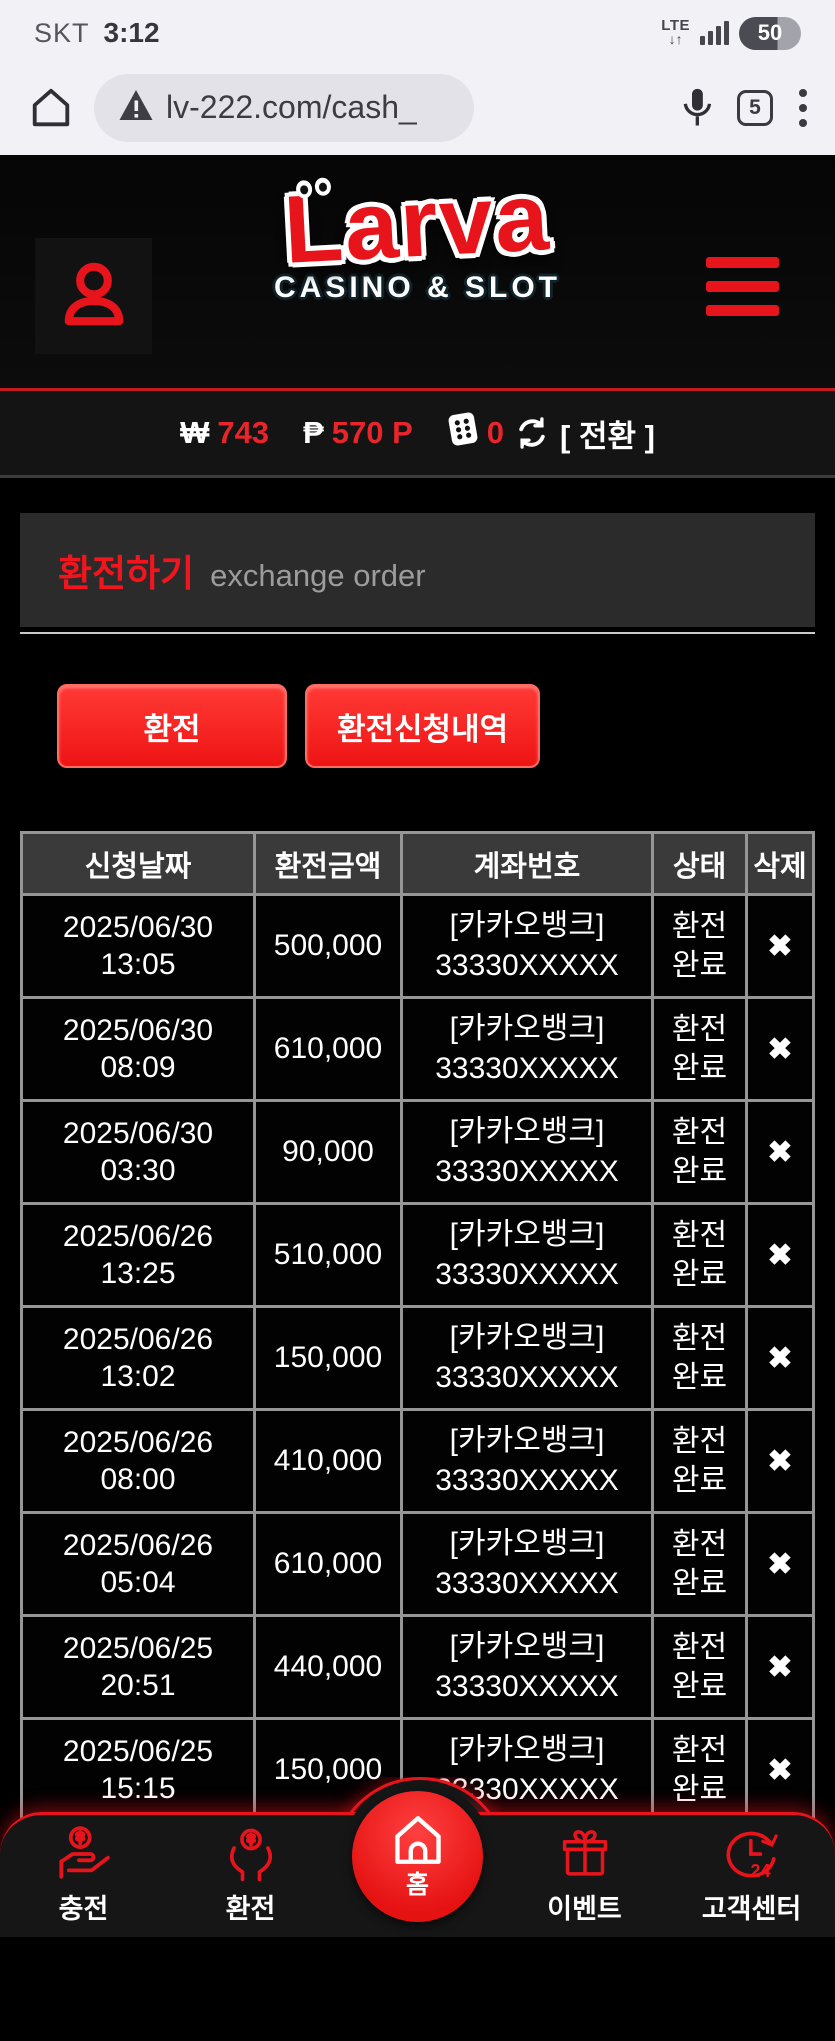 The width and height of the screenshot is (835, 2041). What do you see at coordinates (131, 32) in the screenshot?
I see `status-clock: 3:12` at bounding box center [131, 32].